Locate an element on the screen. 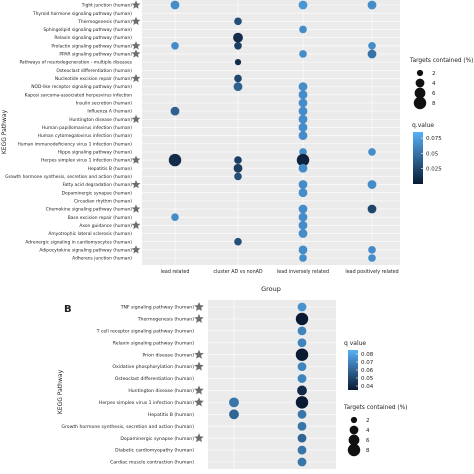 Image resolution: width=474 pixels, height=474 pixels. panel-a-color-legend-title: q.value is located at coordinates (423, 125).